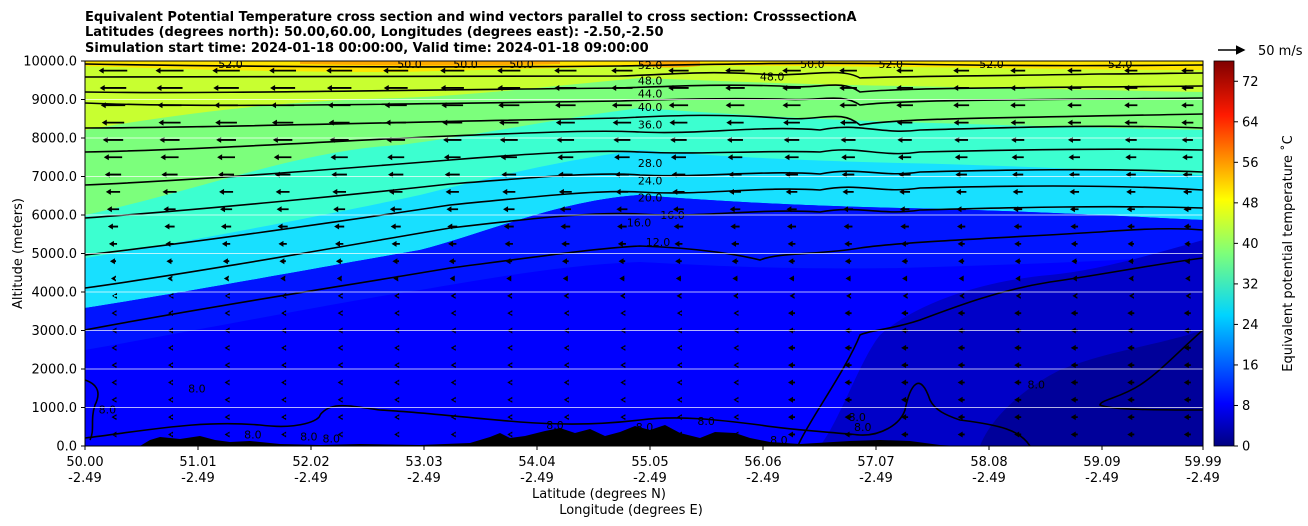 This screenshot has height=526, width=1308. What do you see at coordinates (650, 80) in the screenshot?
I see `contour-label: 48.0` at bounding box center [650, 80].